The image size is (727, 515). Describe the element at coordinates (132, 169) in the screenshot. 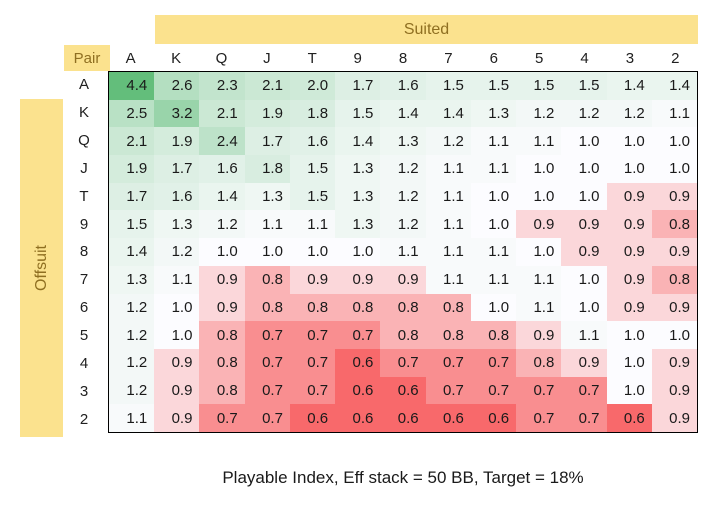

I see `heatmap-cell: 1.9` at that location.